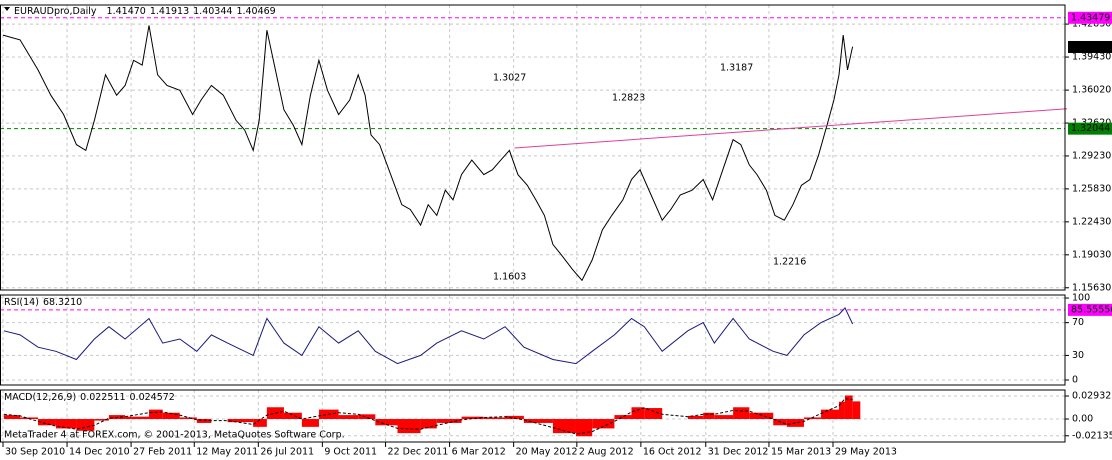 This screenshot has width=1112, height=460. Describe the element at coordinates (212, 11) in the screenshot. I see `ohlc-value: 1.40344` at that location.